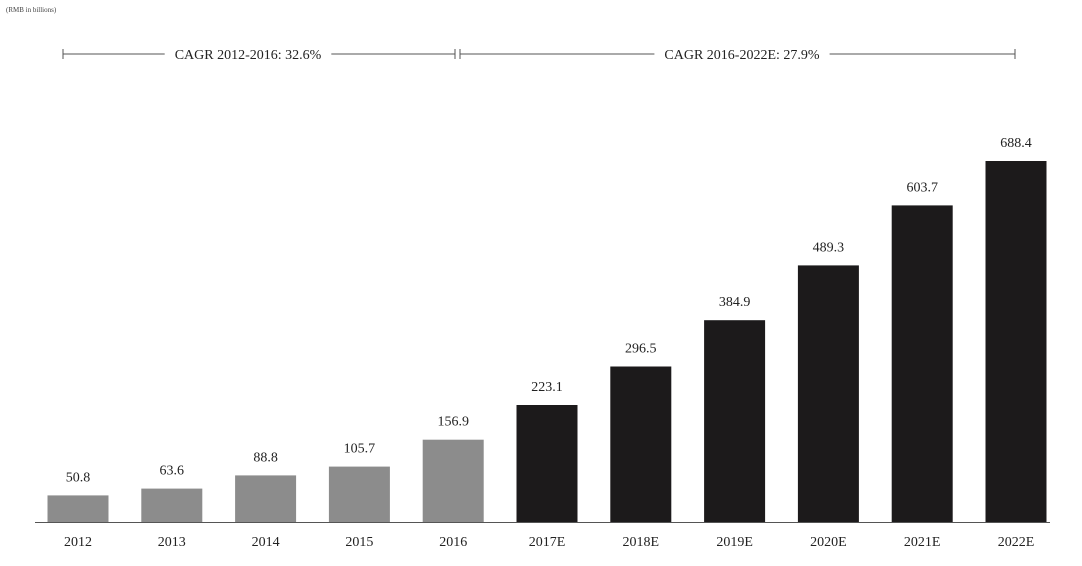 The image size is (1082, 566). I want to click on value-label-2021e: 603.7, so click(922, 187).